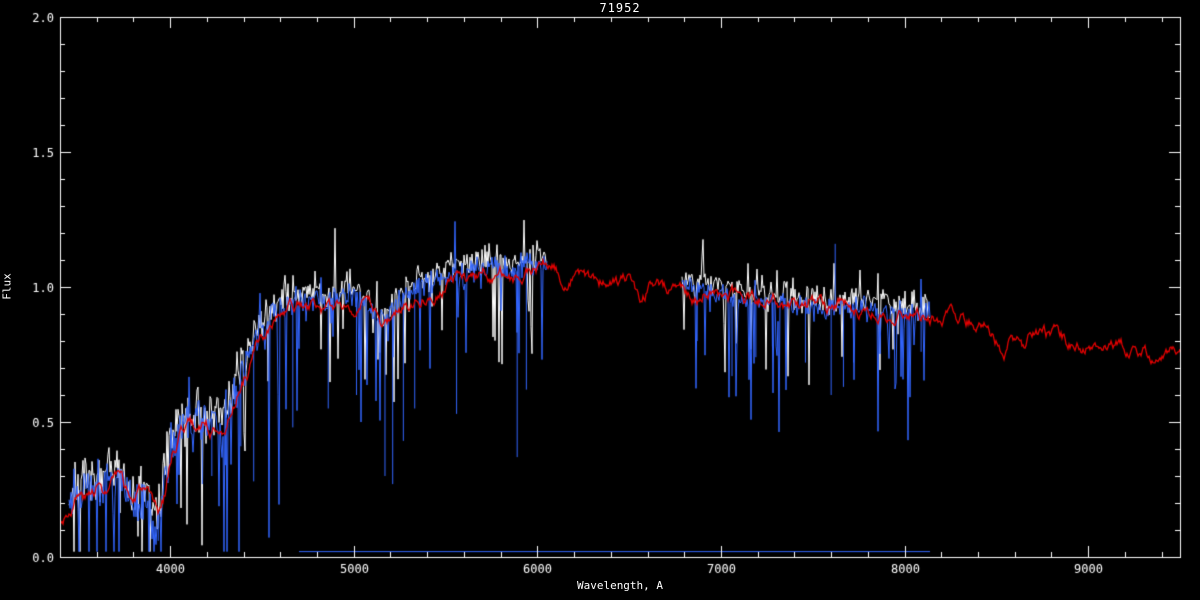 The width and height of the screenshot is (1200, 600). What do you see at coordinates (620, 8) in the screenshot?
I see `plot-title: 71952` at bounding box center [620, 8].